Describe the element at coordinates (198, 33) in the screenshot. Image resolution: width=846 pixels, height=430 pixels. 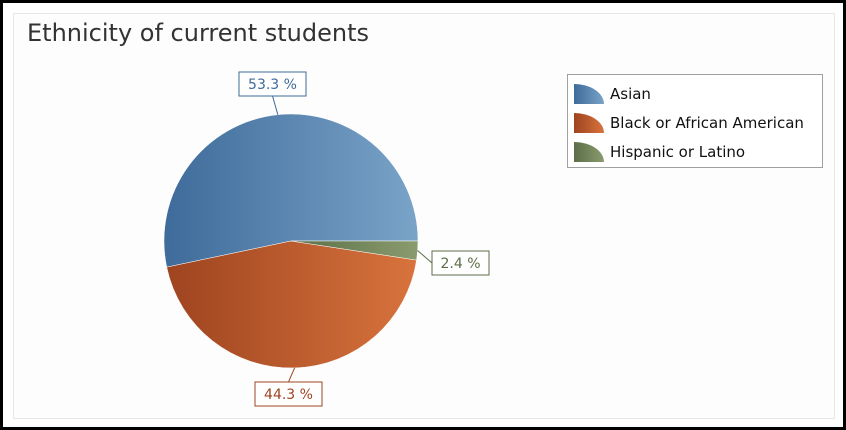
I see `chart-title: Ethnicity of current students` at that location.